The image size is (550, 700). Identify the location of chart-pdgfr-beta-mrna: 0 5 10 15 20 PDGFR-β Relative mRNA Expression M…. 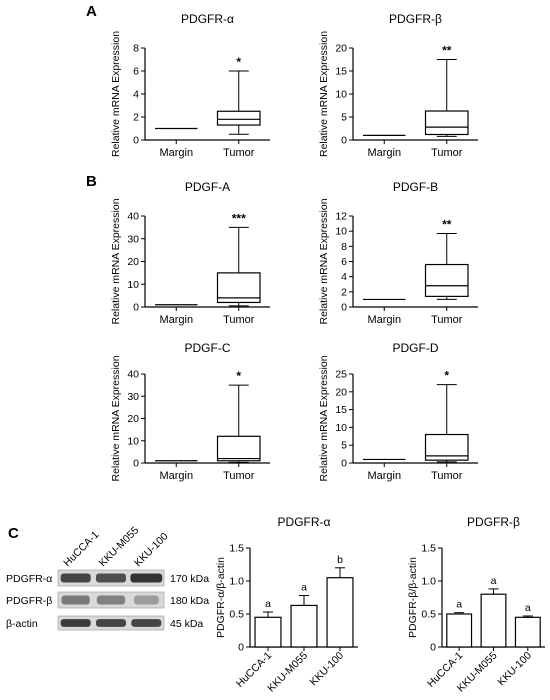
(398, 85).